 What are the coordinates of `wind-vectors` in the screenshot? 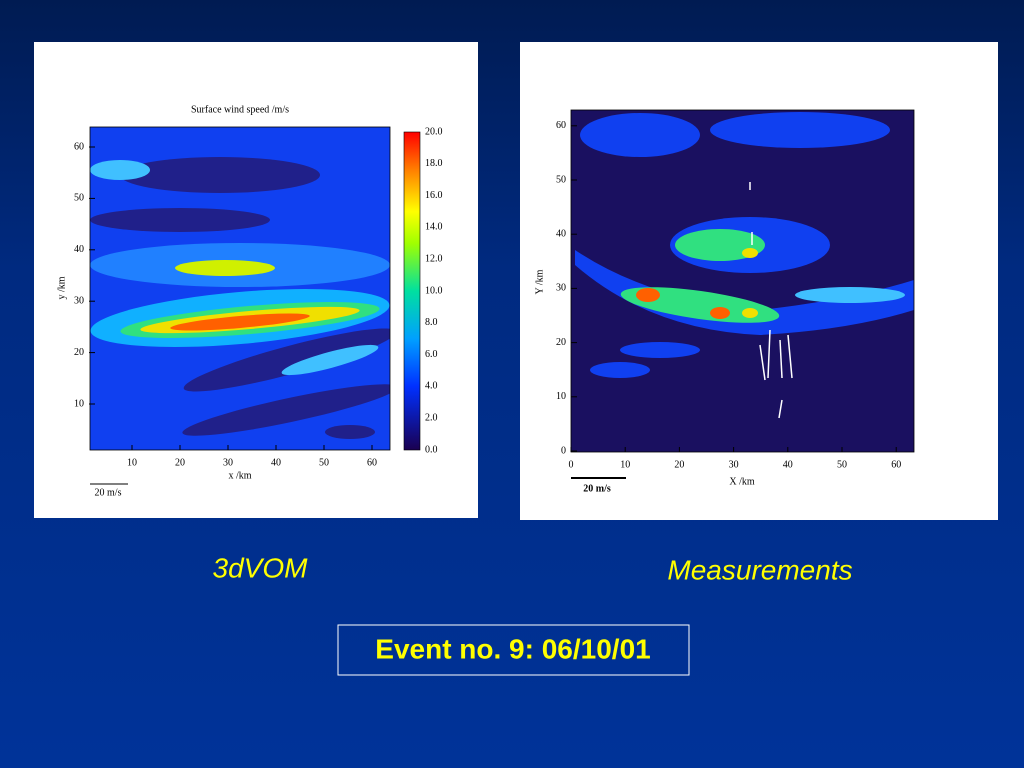 It's located at (771, 300).